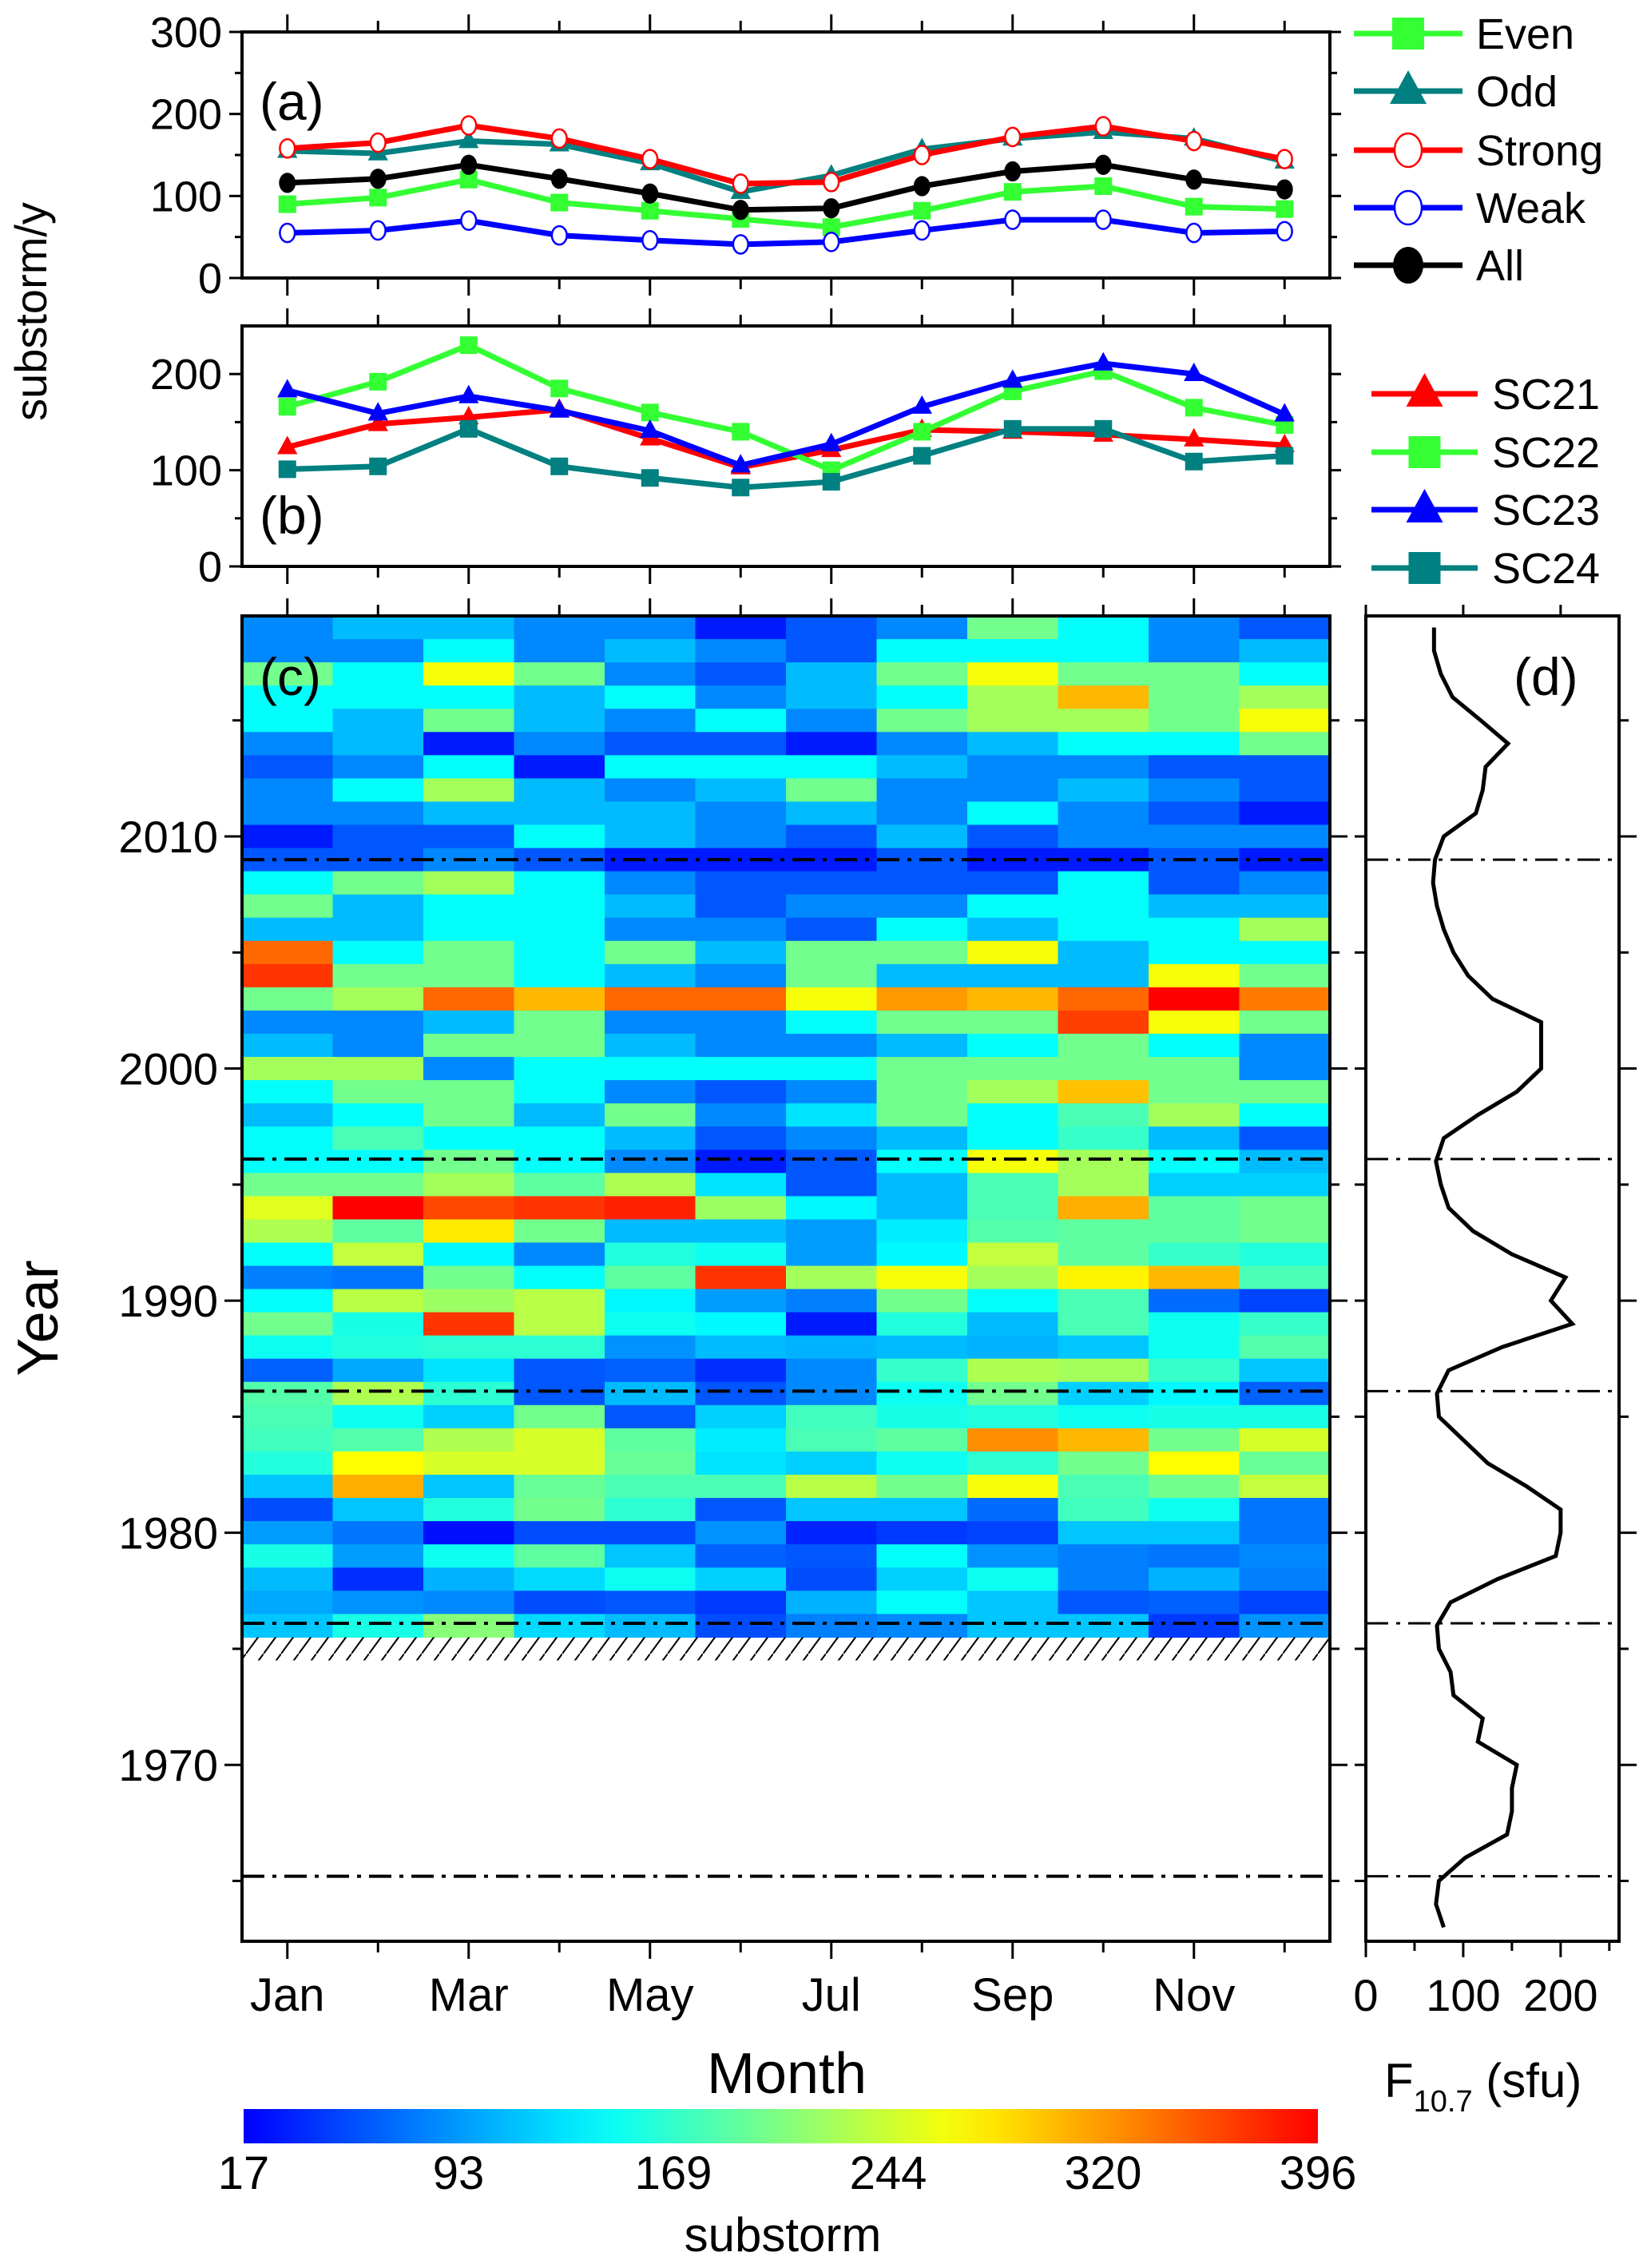  I want to click on y-axis-label-substorm-per-year: substorm/y, so click(31, 311).